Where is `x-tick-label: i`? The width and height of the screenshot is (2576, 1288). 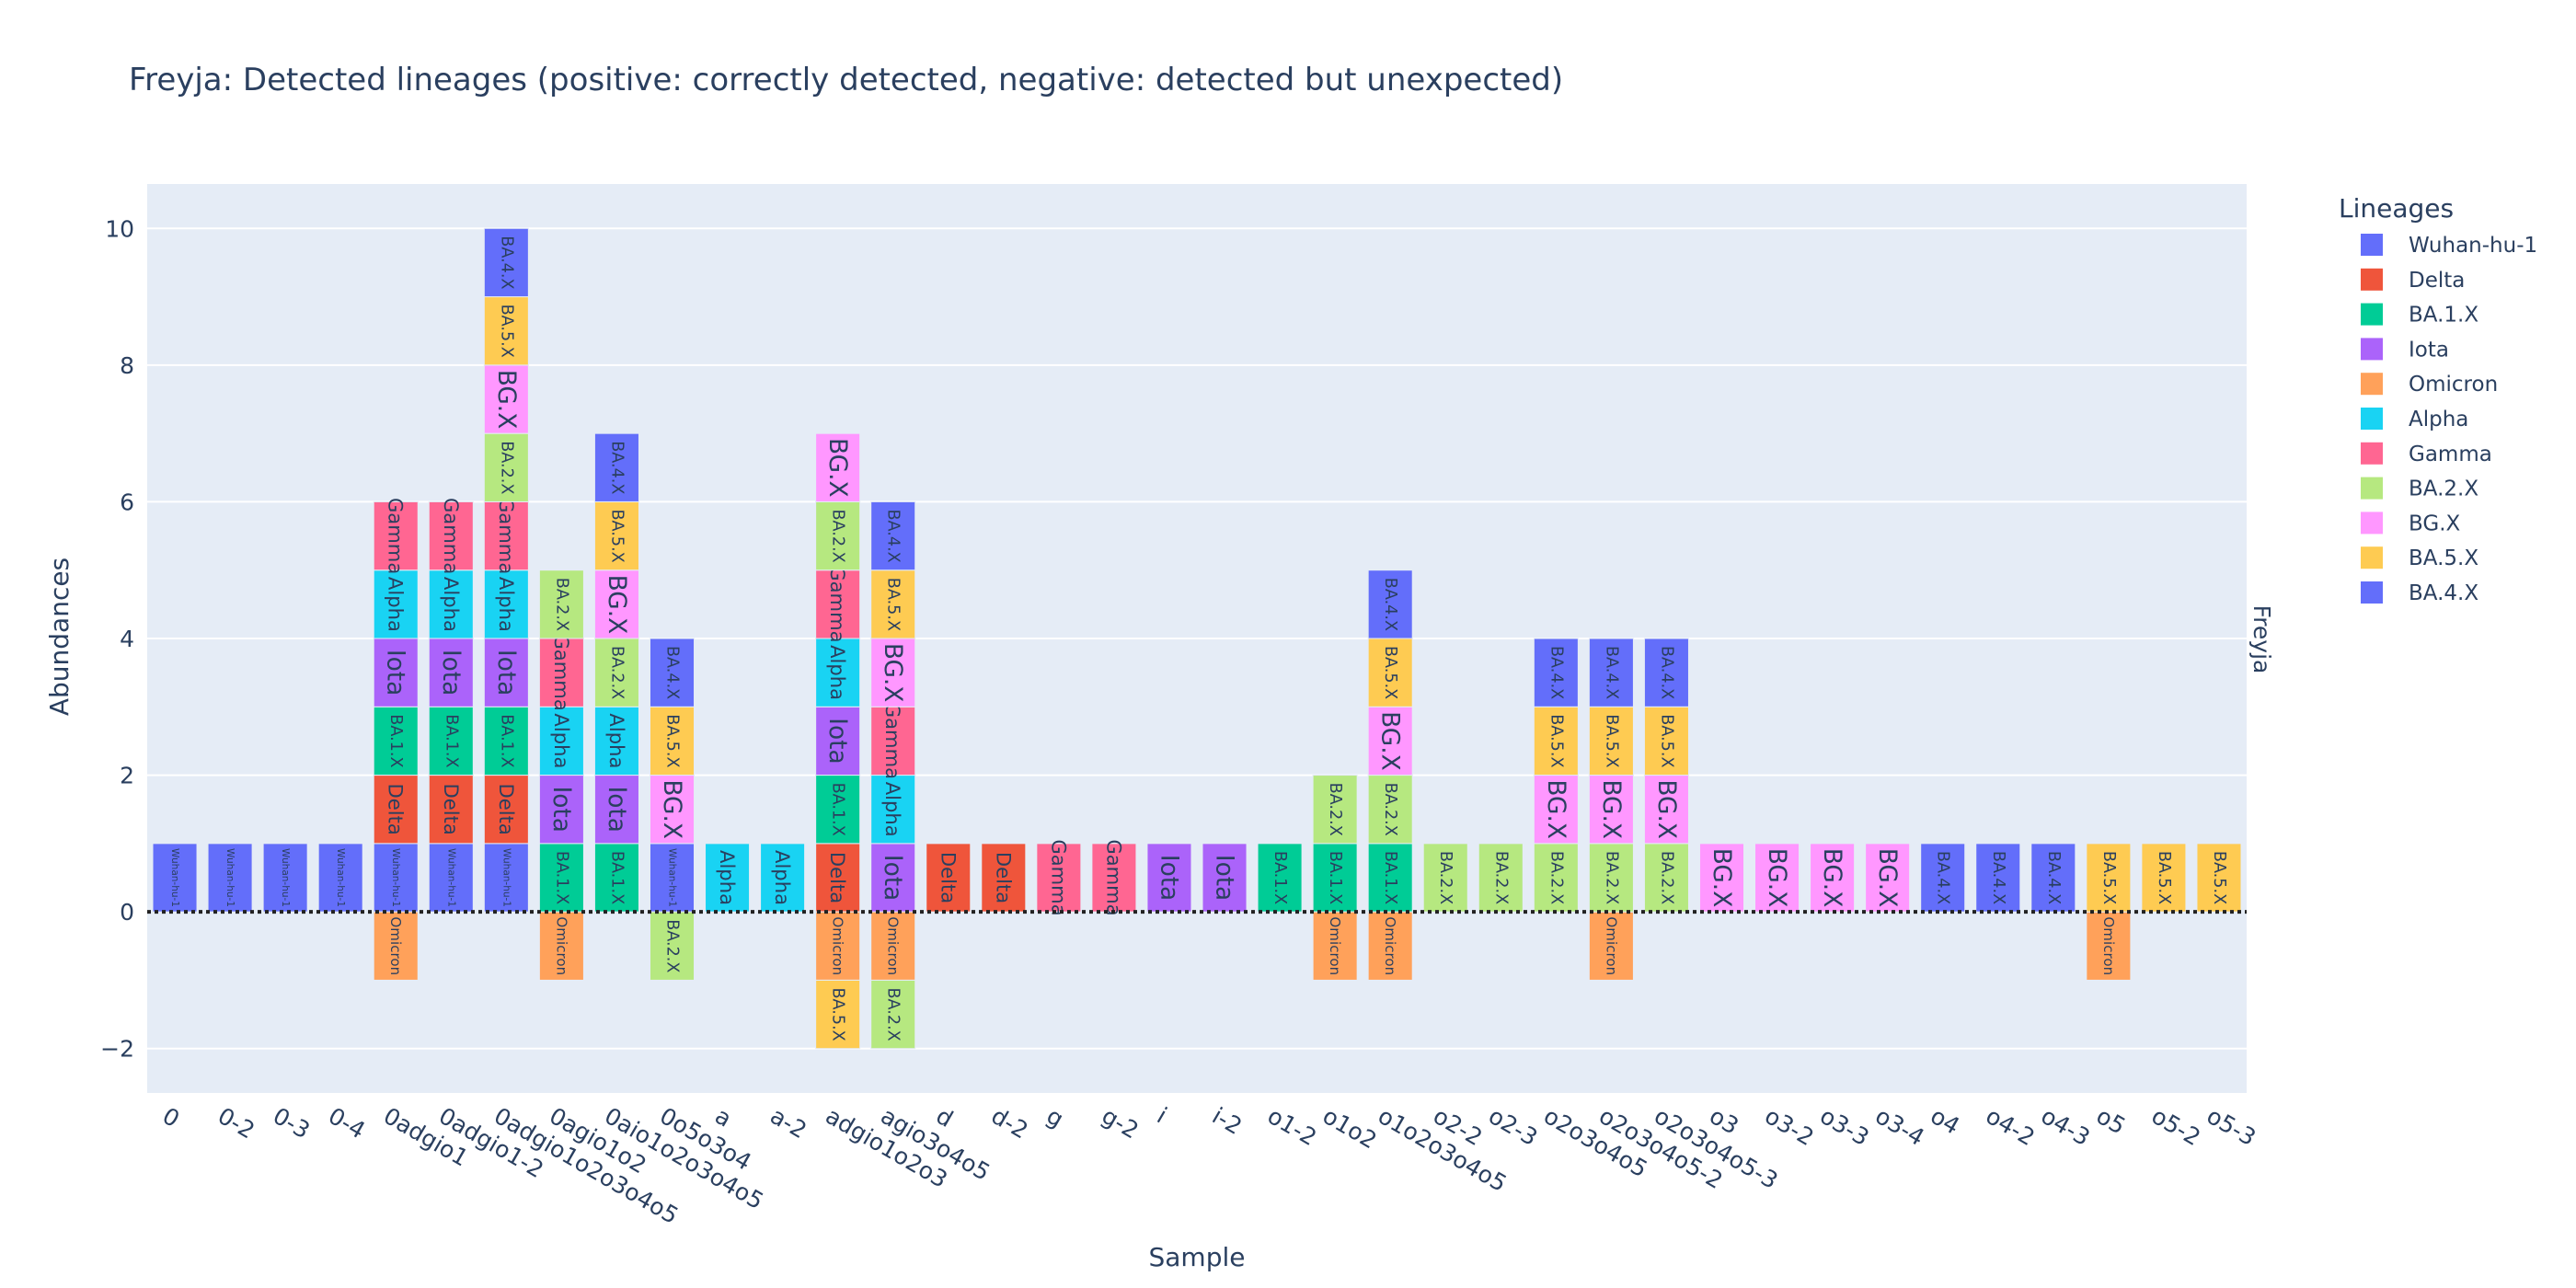 x-tick-label: i is located at coordinates (1162, 1115).